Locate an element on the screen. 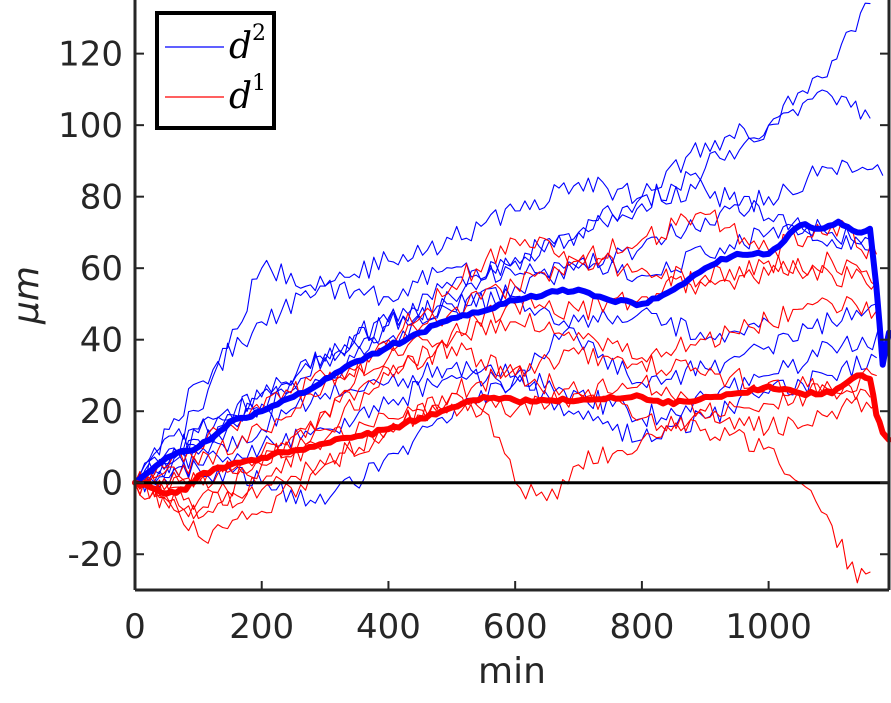  legend-box is located at coordinates (215, 70).